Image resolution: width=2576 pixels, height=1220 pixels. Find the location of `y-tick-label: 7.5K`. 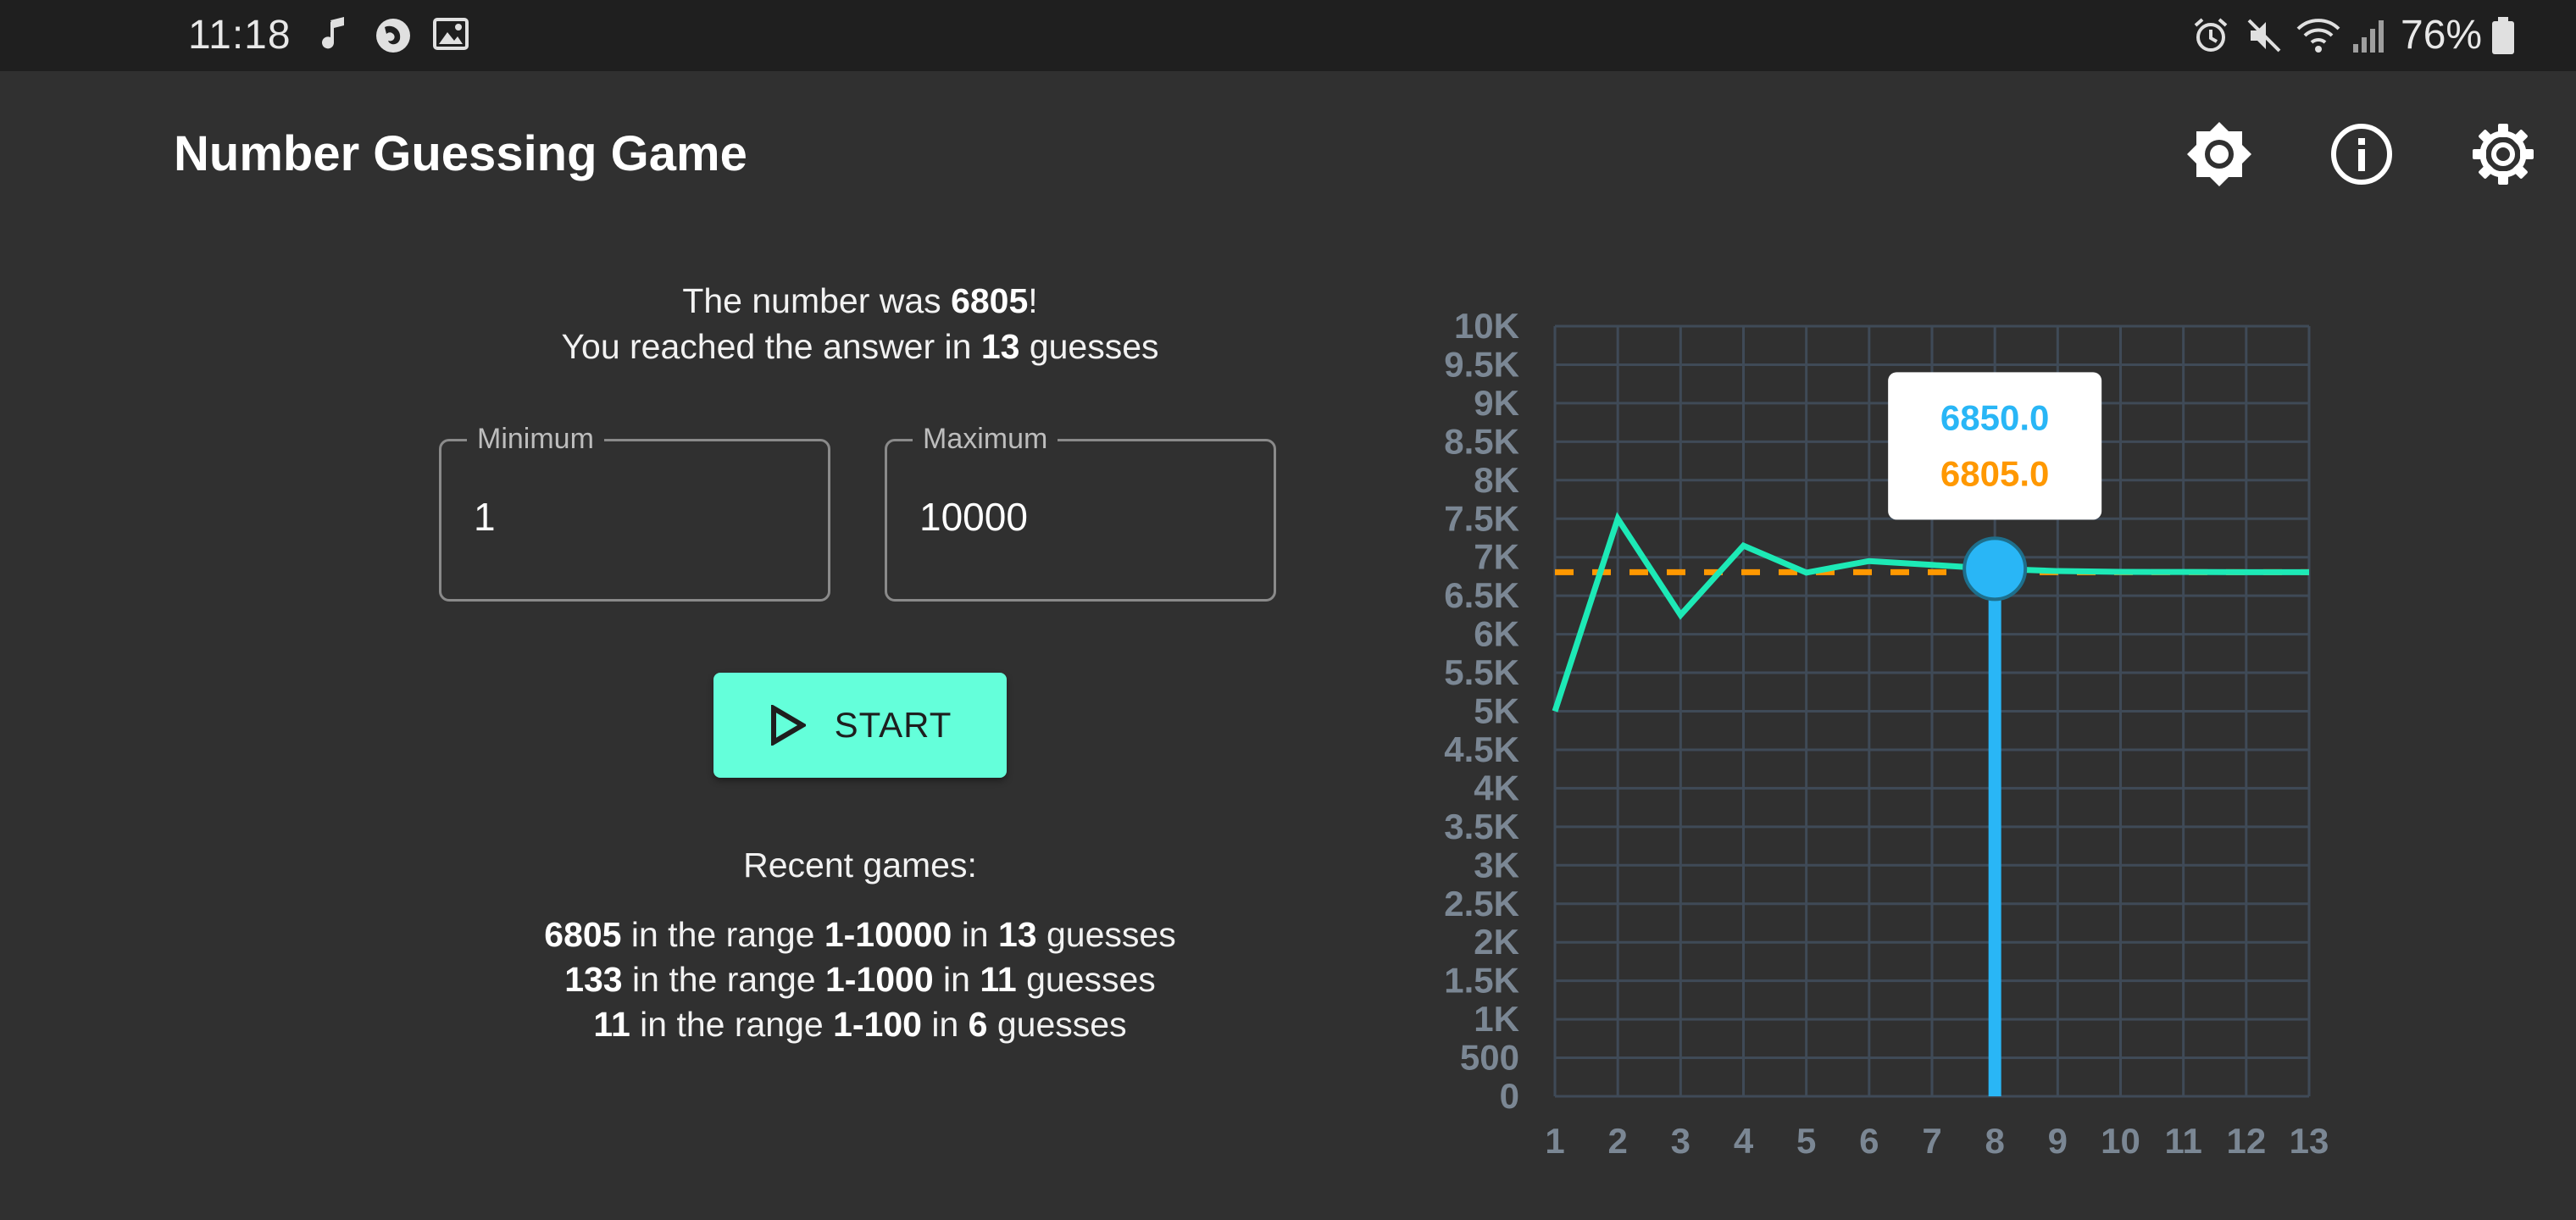

y-tick-label: 7.5K is located at coordinates (1481, 518).